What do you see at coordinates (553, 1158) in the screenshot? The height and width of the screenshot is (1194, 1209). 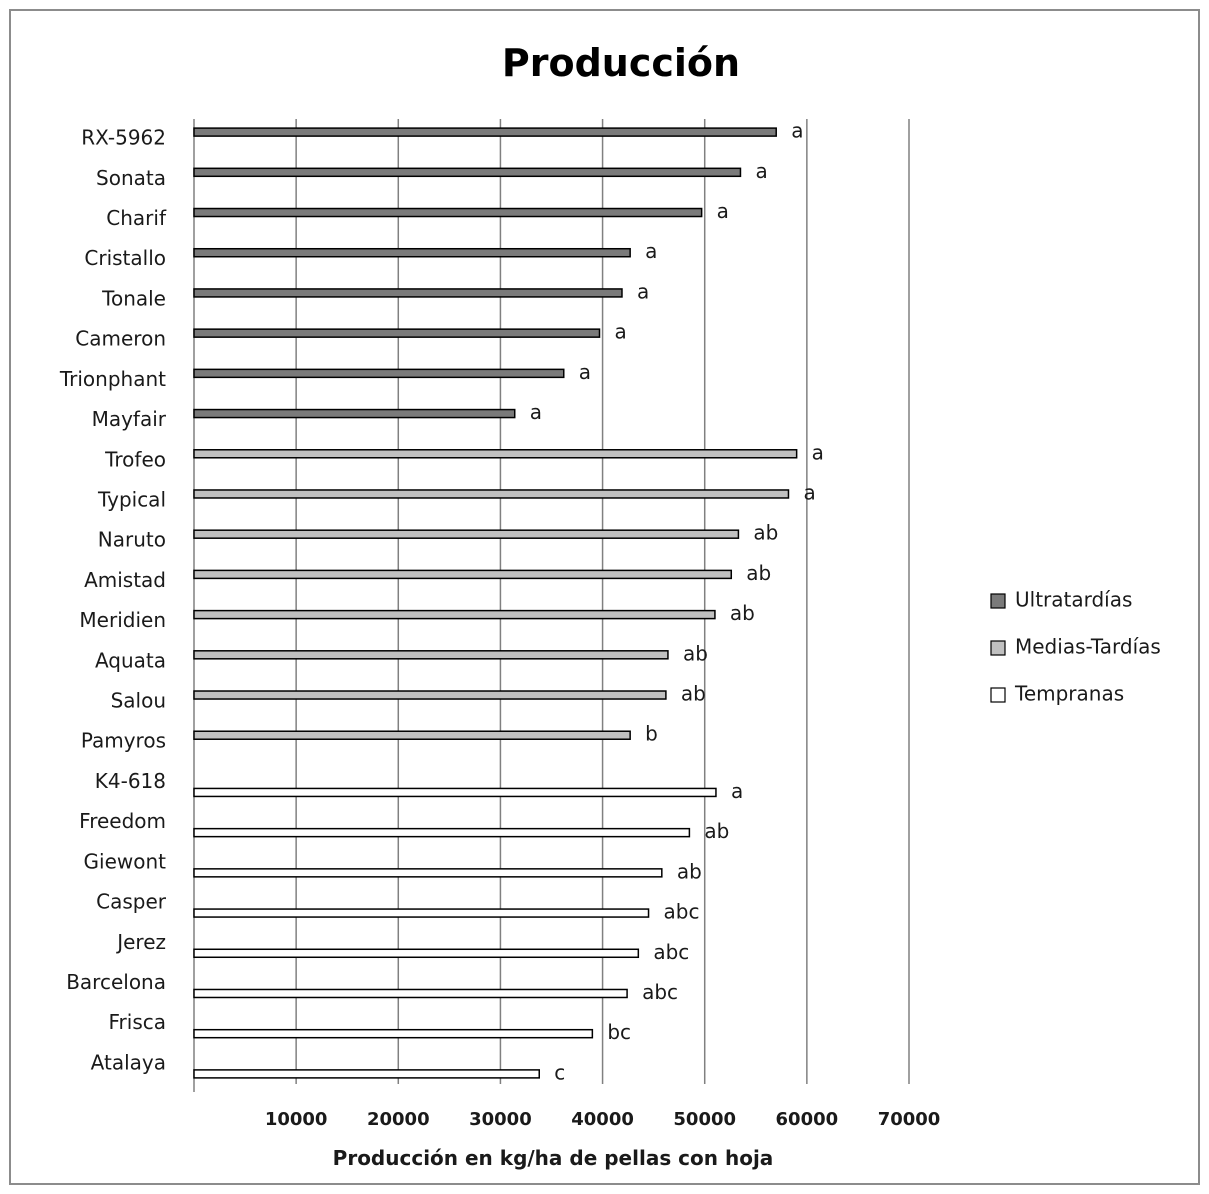 I see `x-axis-title: Producción en kg/ha de pellas con hoja` at bounding box center [553, 1158].